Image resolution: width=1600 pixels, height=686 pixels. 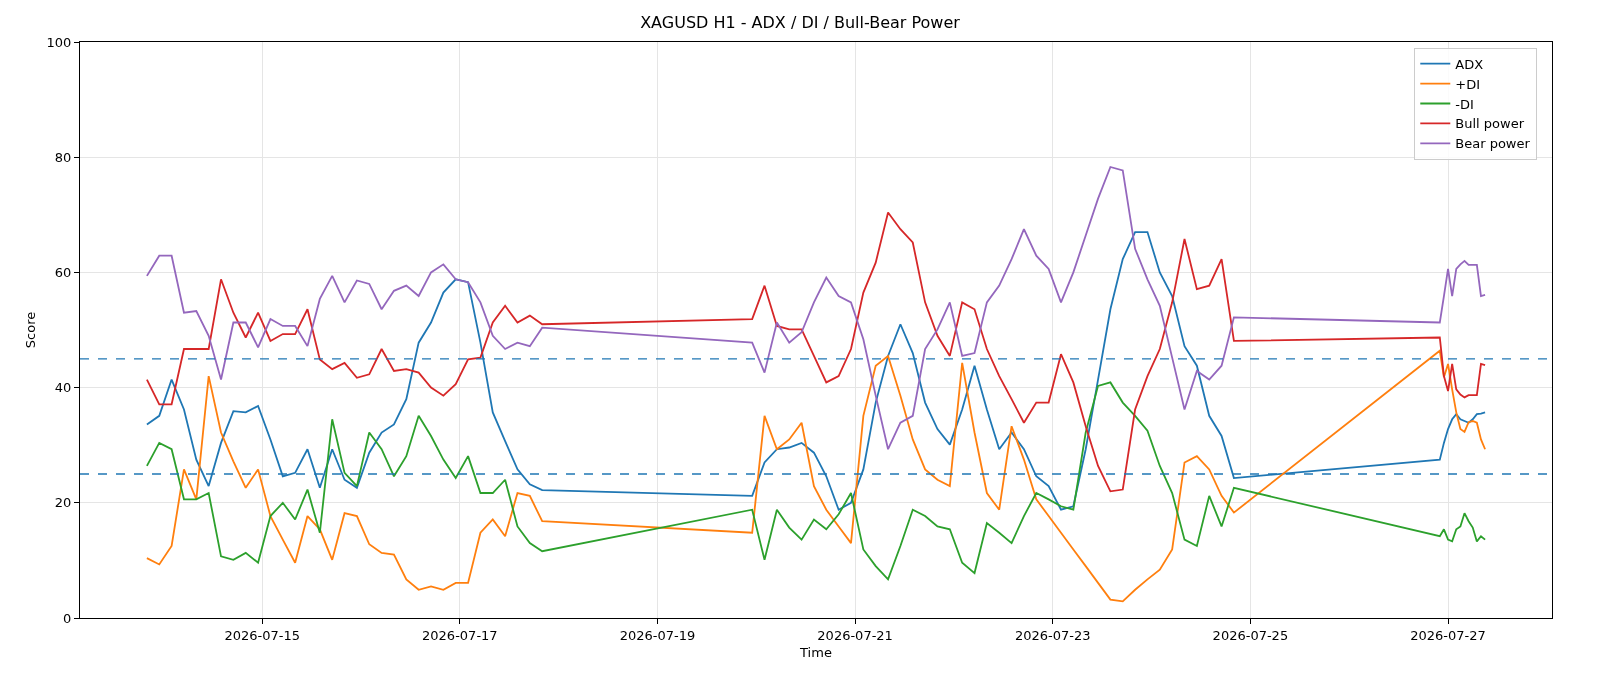 I want to click on y-tick-label: 20, so click(x=63, y=503).